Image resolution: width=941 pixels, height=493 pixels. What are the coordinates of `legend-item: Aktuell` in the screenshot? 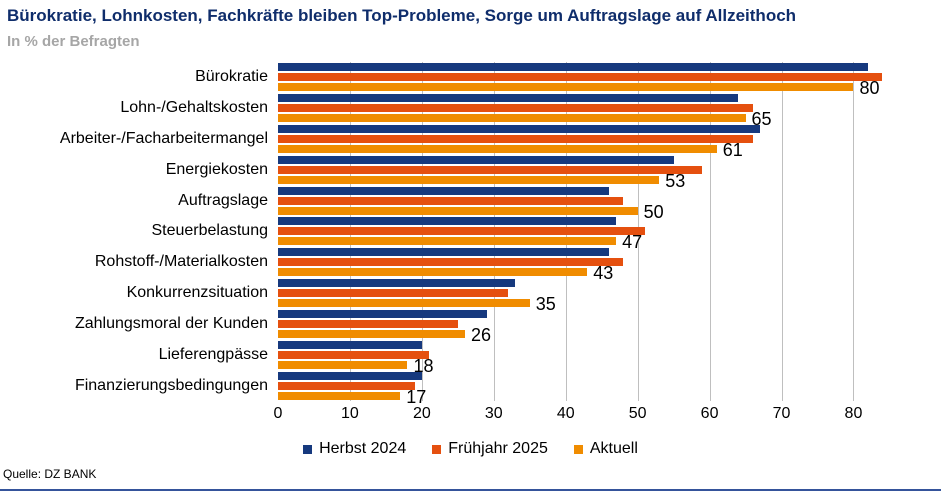 It's located at (605, 449).